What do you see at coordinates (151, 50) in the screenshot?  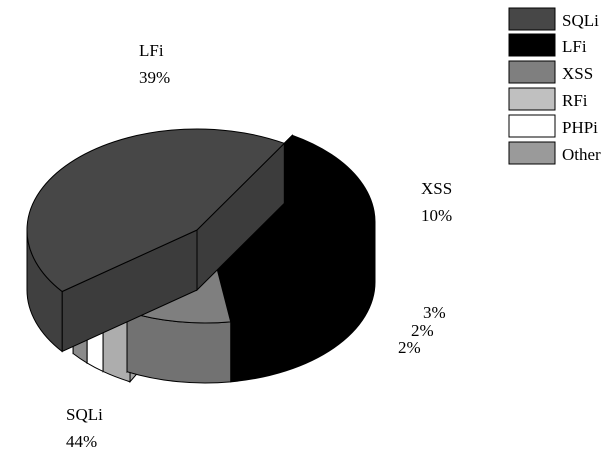 I see `label-lfi-name: LFi` at bounding box center [151, 50].